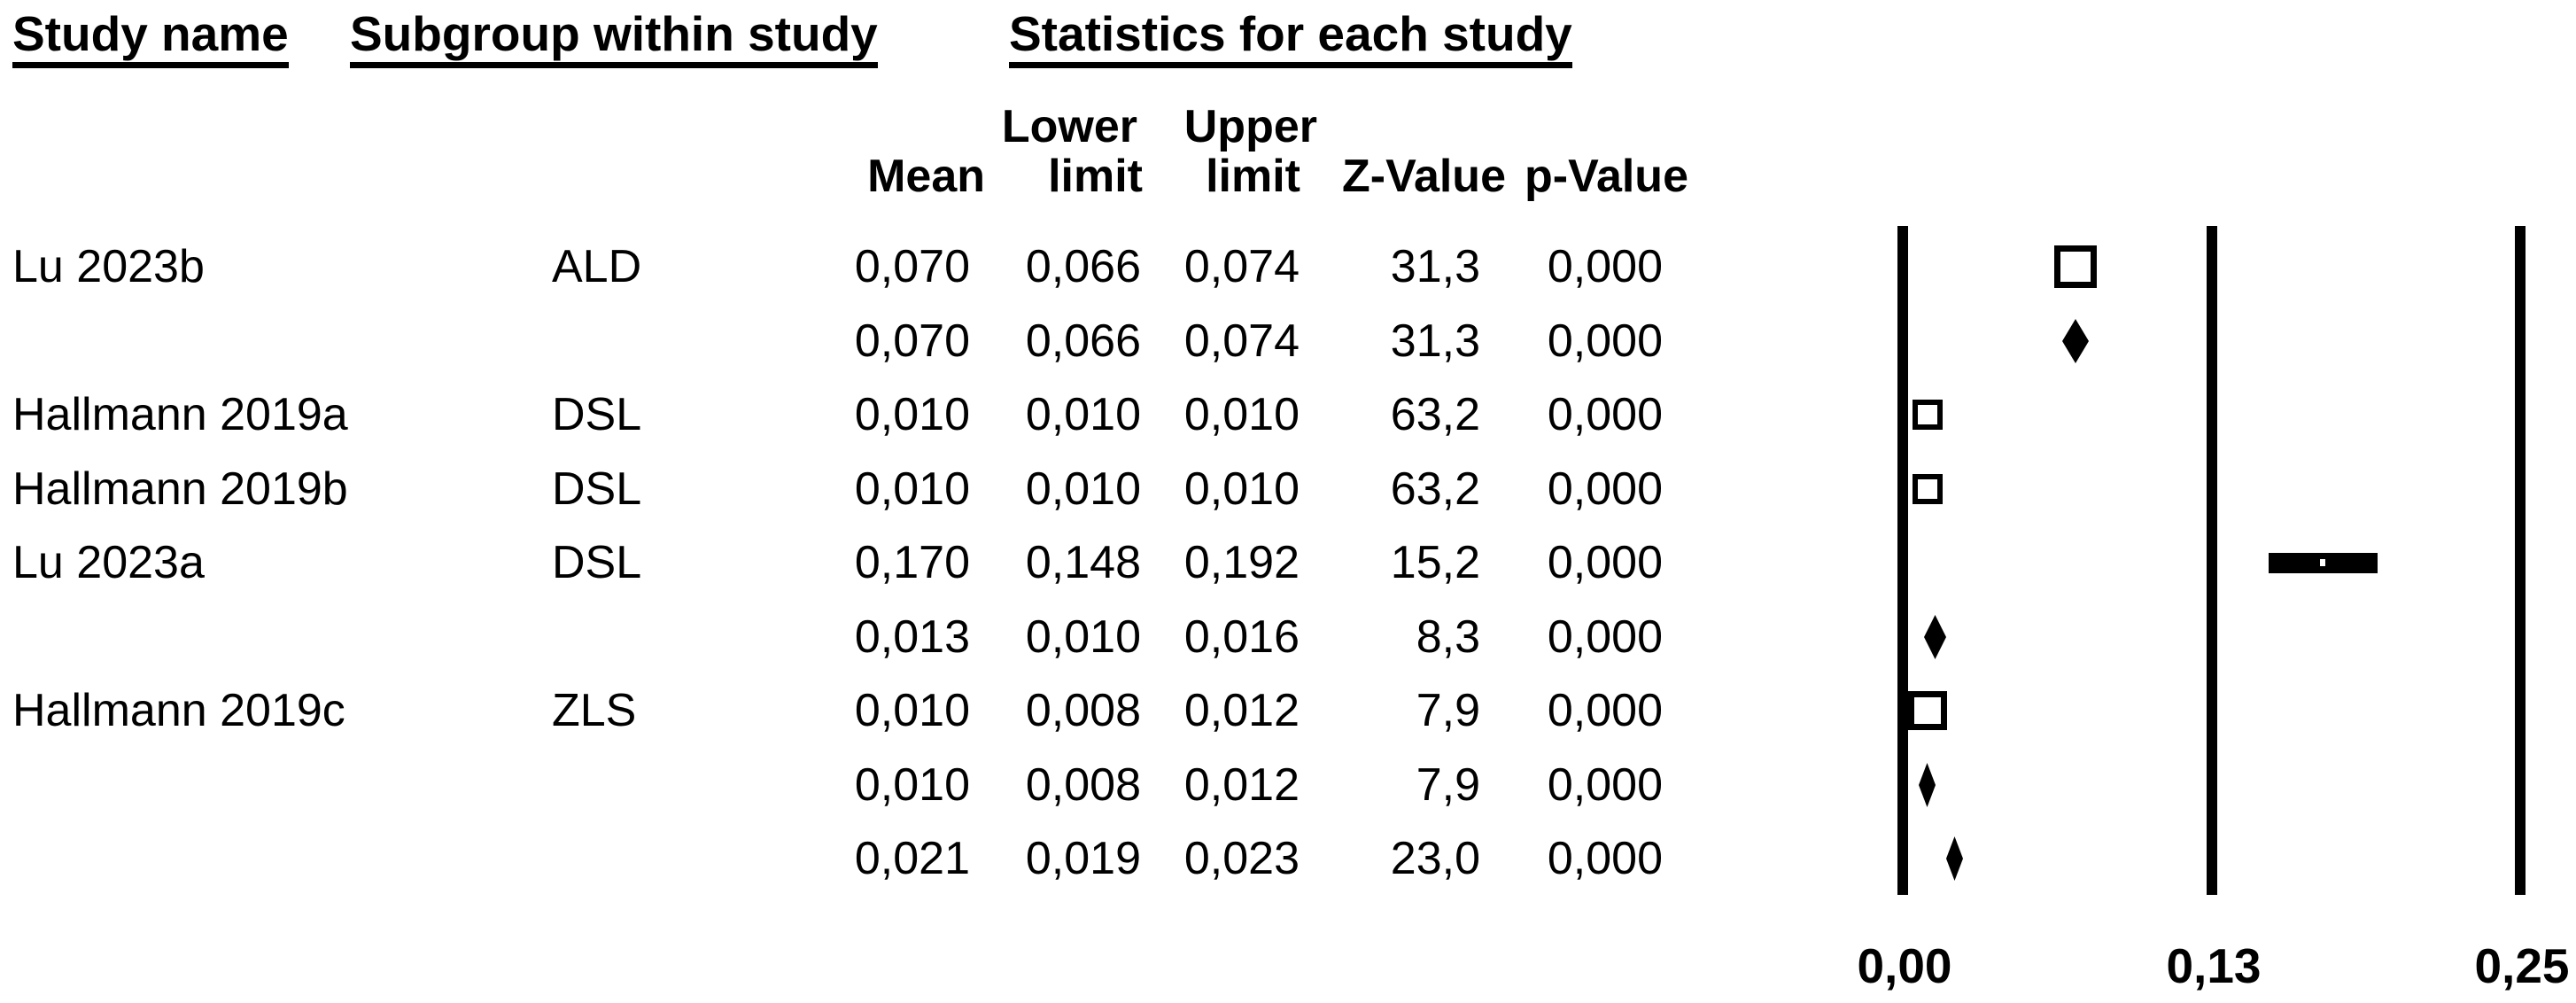 The height and width of the screenshot is (1003, 2576). What do you see at coordinates (1083, 562) in the screenshot?
I see `lower-cell: 0,148` at bounding box center [1083, 562].